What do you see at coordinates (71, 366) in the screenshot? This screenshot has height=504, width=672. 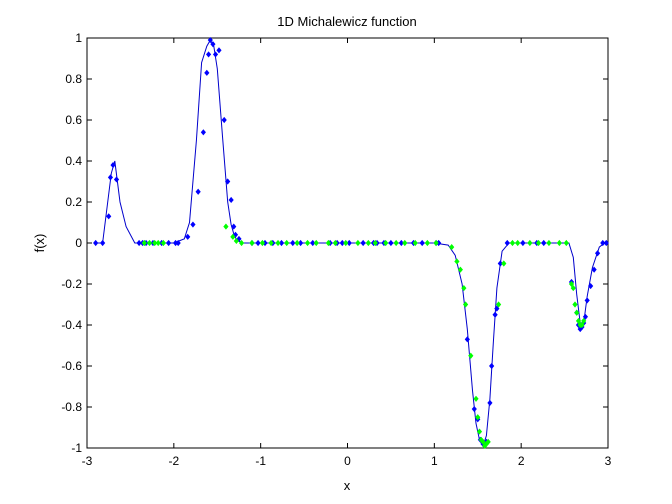 I see `y-tick-label: -0.6` at bounding box center [71, 366].